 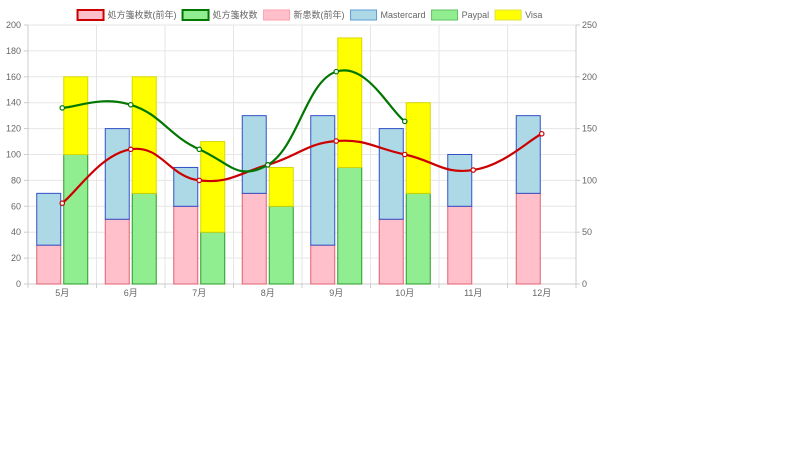 I want to click on legend-item: Paypal, so click(x=460, y=15).